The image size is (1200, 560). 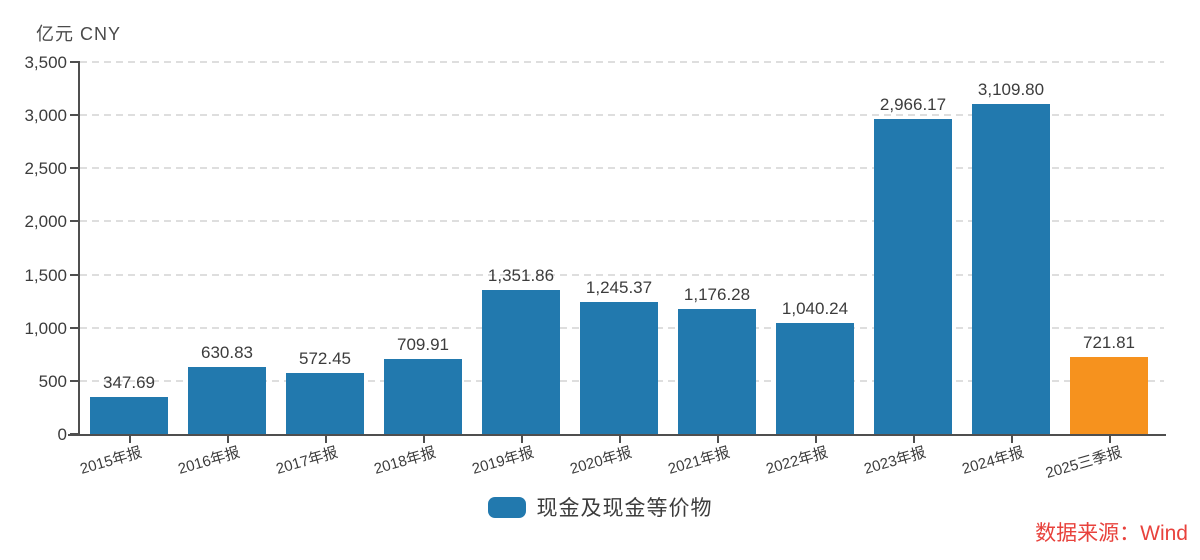 I want to click on bar-value-label: 347.69, so click(x=129, y=382).